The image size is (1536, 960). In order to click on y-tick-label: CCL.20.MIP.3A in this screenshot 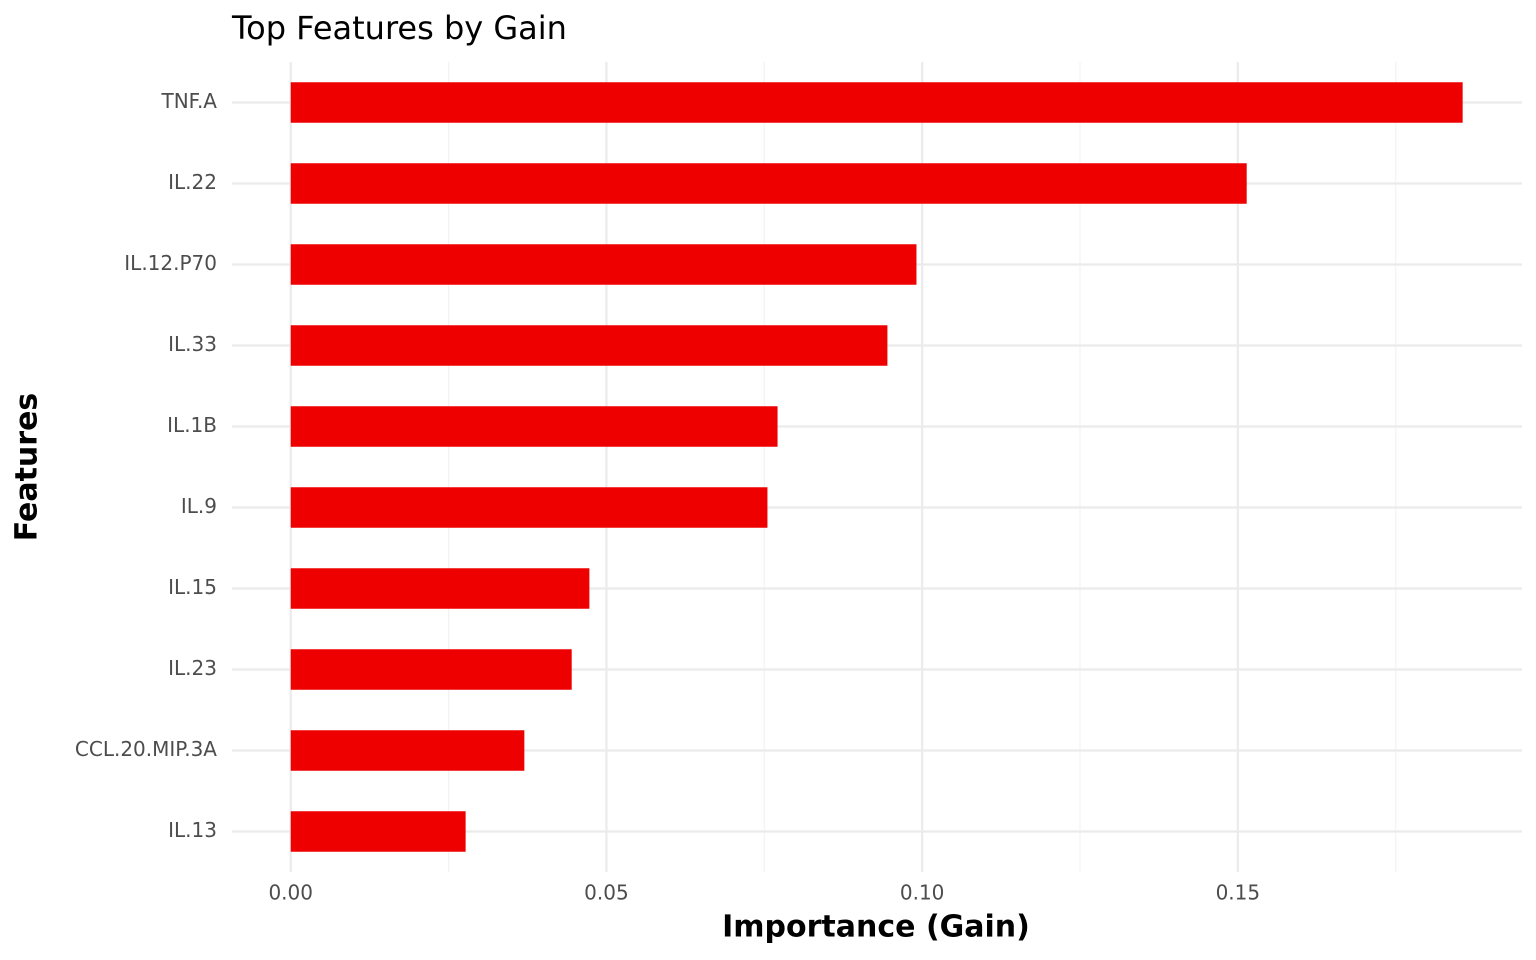, I will do `click(146, 749)`.